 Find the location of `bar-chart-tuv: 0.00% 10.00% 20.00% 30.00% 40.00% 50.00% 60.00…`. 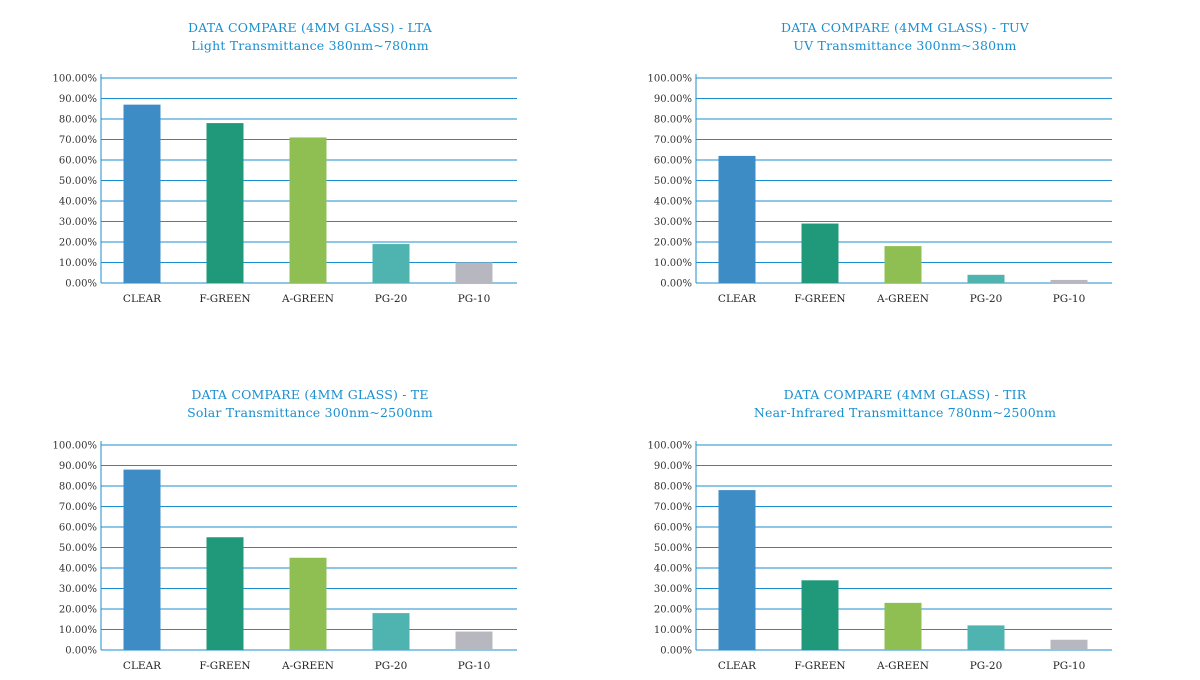

bar-chart-tuv: 0.00% 10.00% 20.00% 30.00% 40.00% 50.00% 60.00… is located at coordinates (880, 189).